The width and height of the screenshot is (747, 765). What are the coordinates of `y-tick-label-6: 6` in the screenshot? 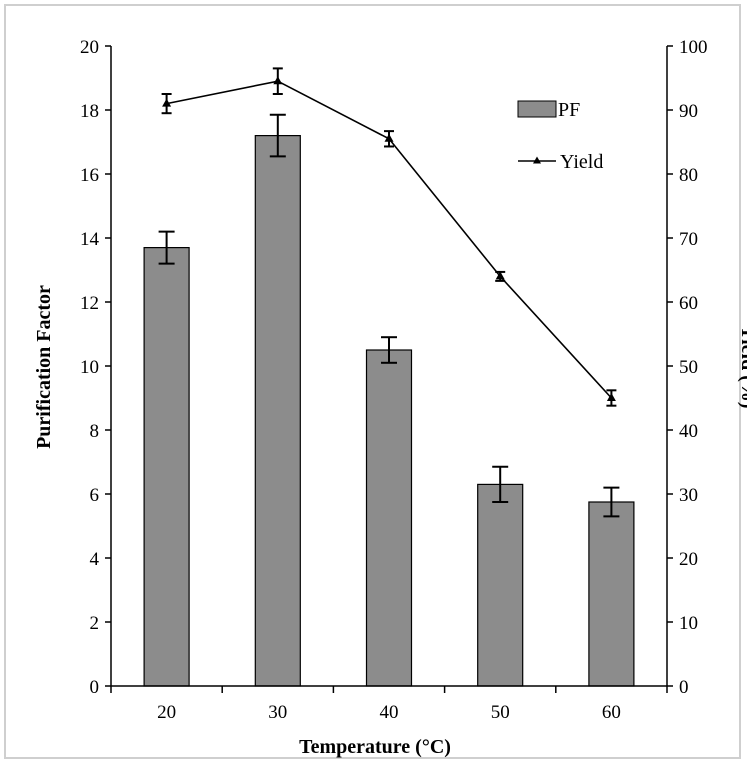 It's located at (95, 495).